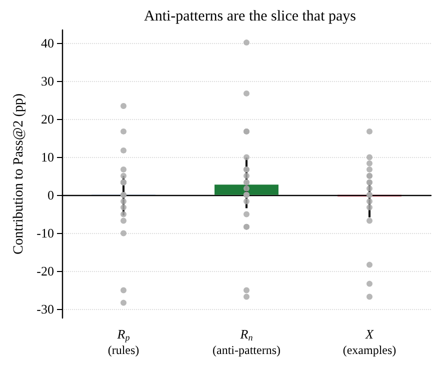  I want to click on chart-title: Anti-patterns are the slice that pays, so click(250, 16).